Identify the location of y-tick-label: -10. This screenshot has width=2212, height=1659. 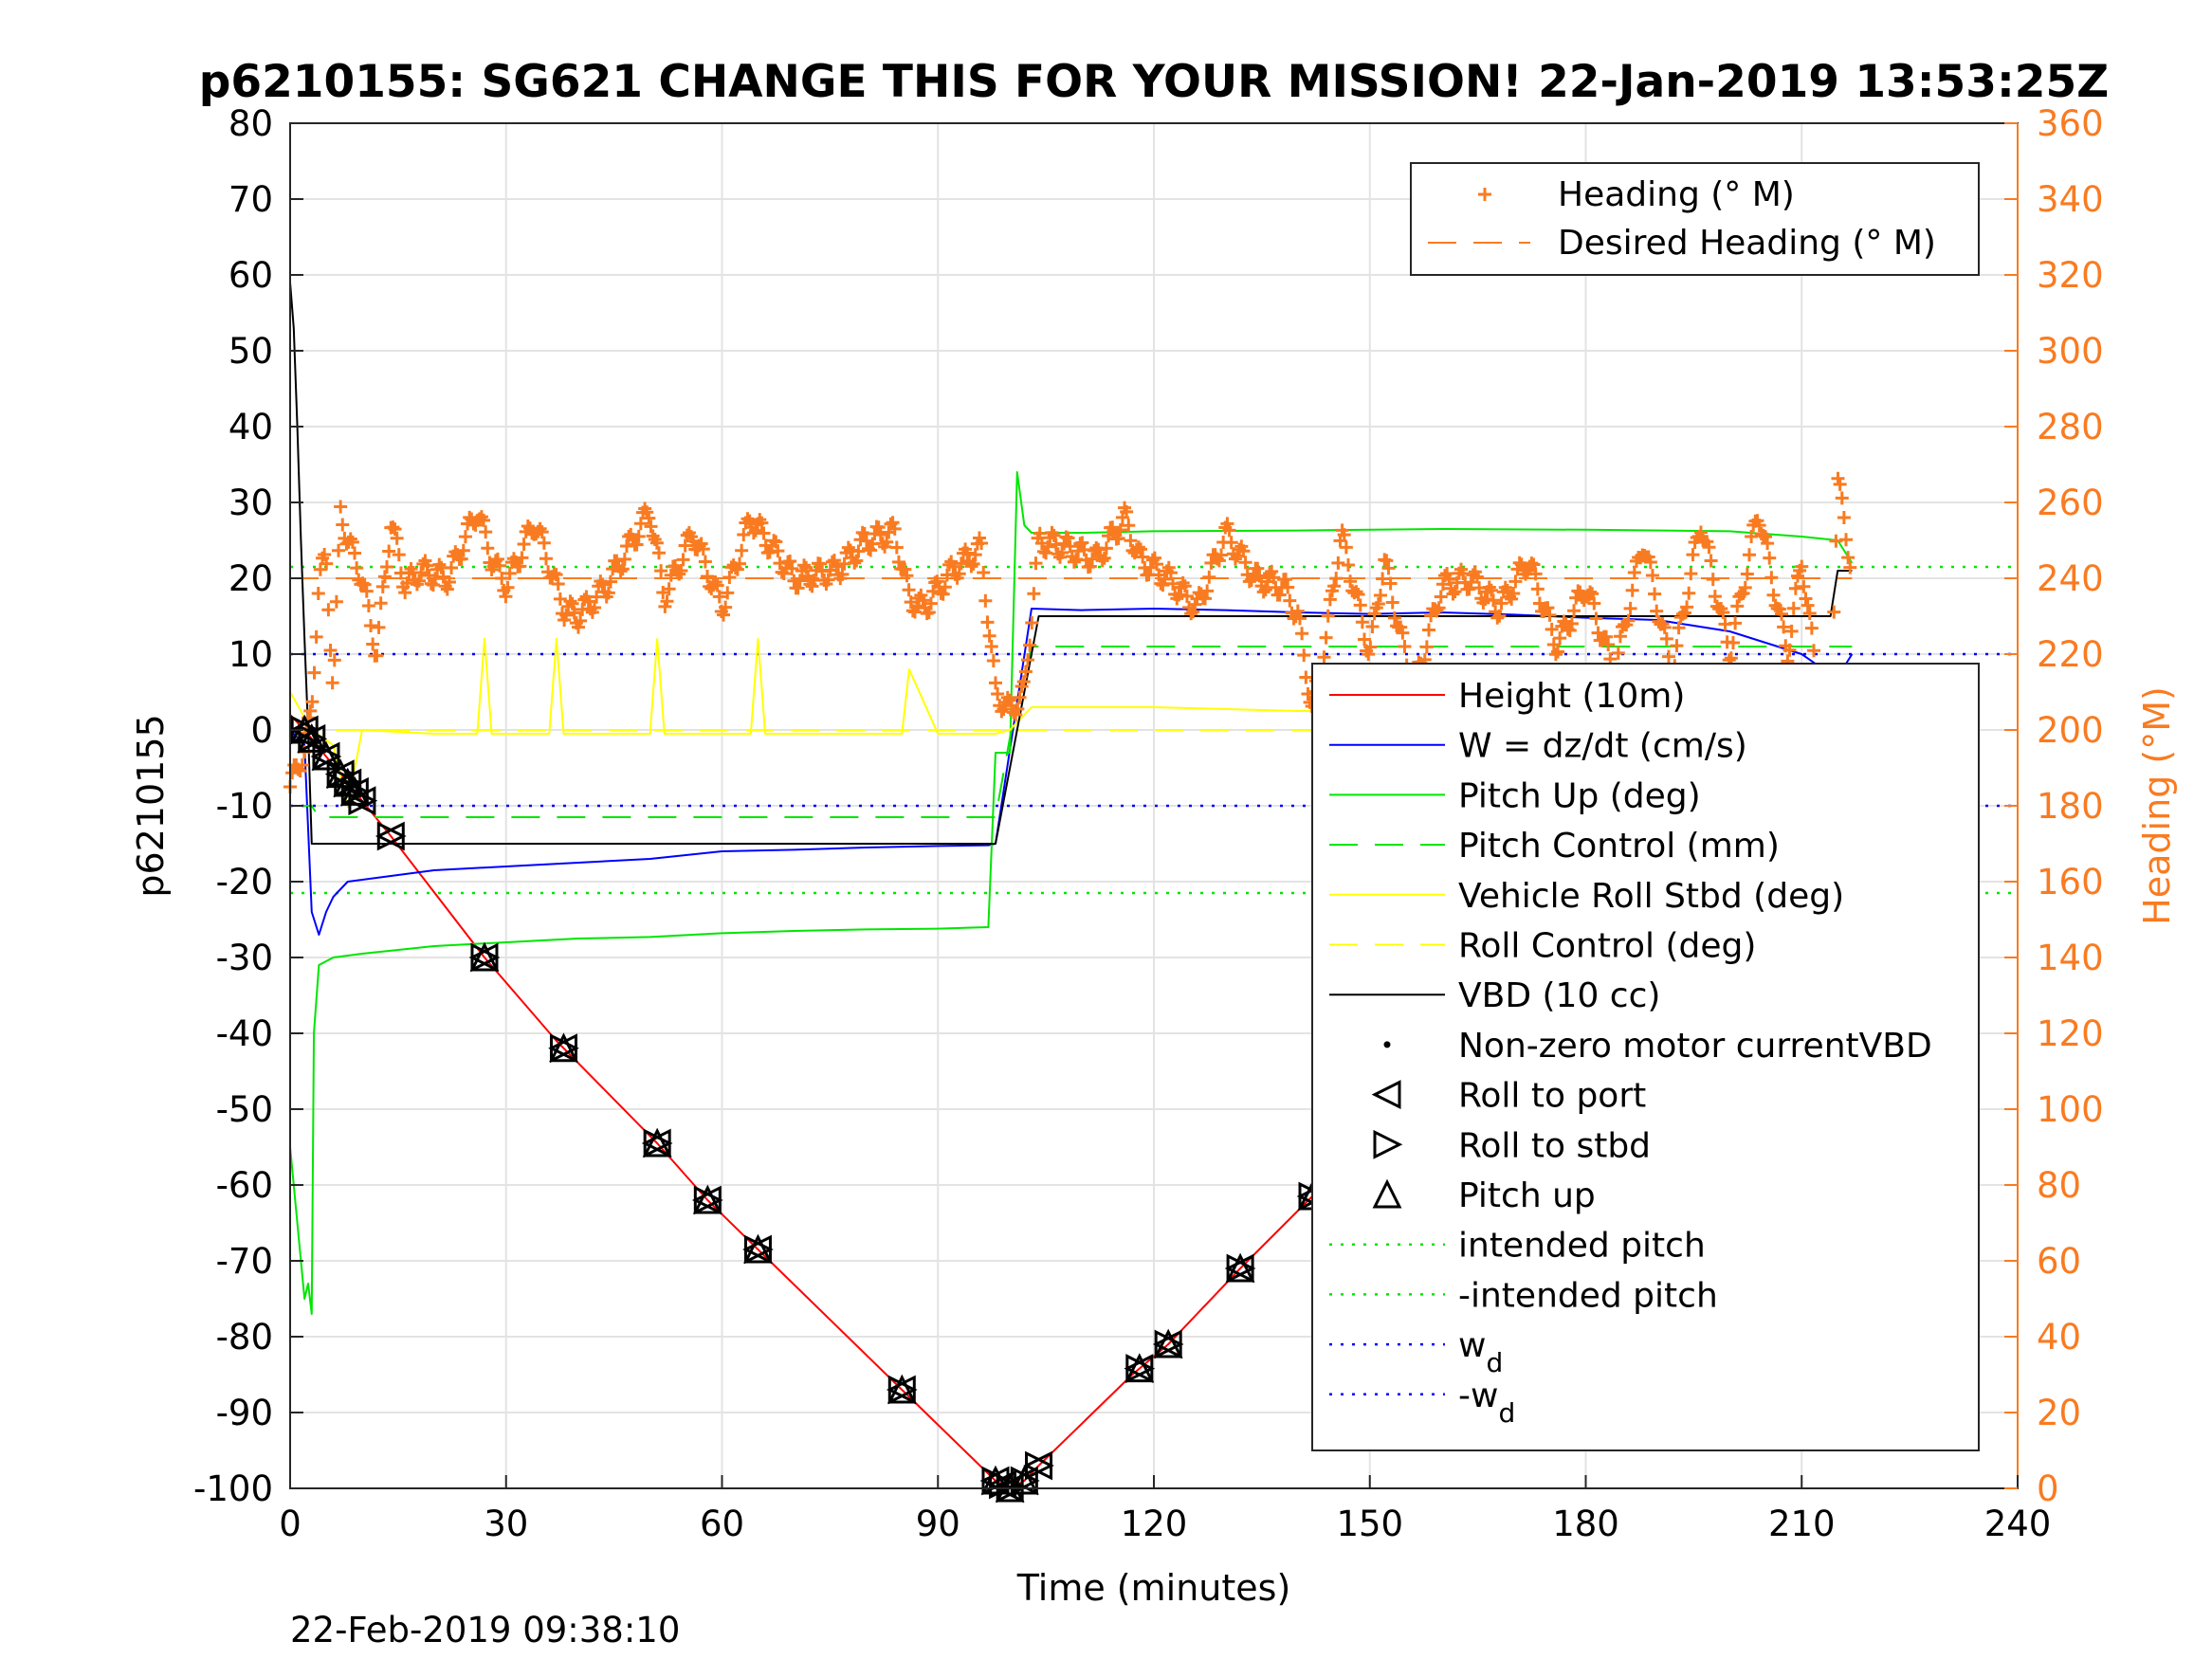
(244, 806).